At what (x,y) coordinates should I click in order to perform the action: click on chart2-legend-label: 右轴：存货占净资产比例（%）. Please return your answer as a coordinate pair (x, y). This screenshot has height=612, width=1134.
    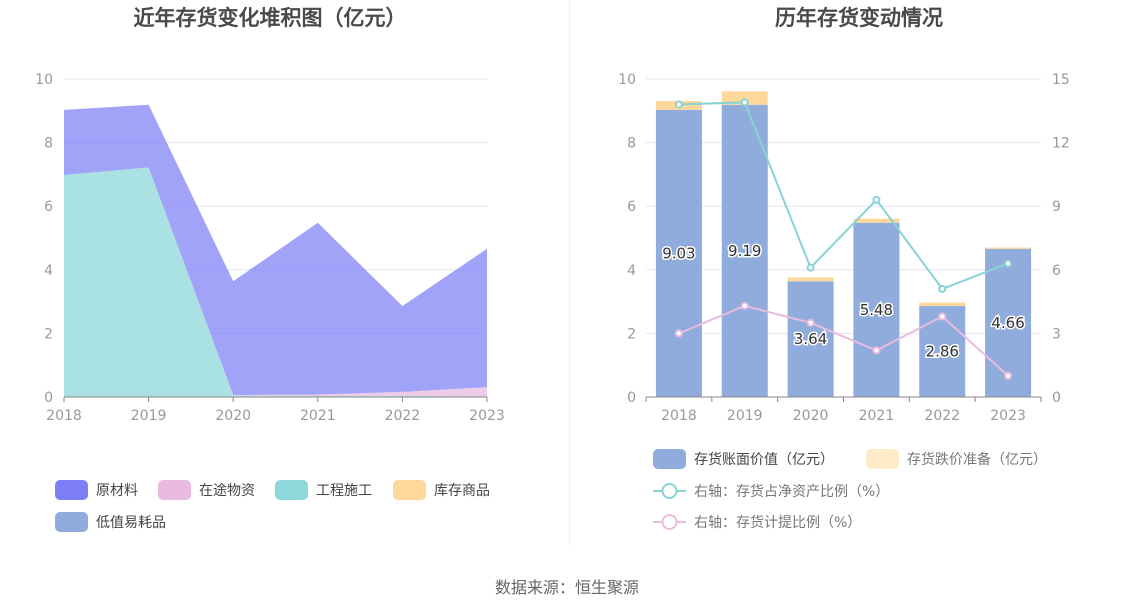
    Looking at the image, I should click on (791, 491).